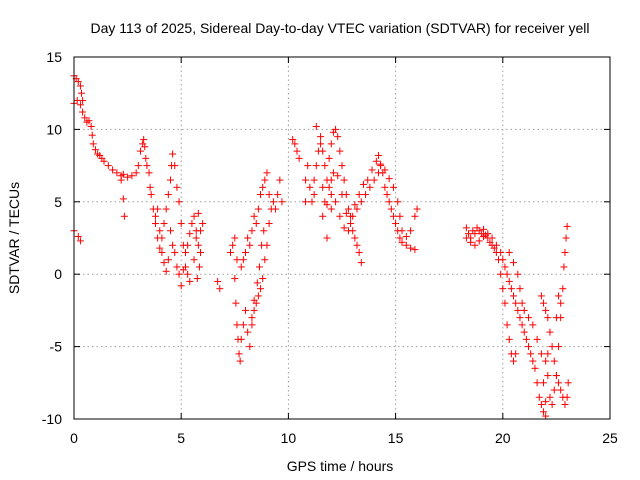  Describe the element at coordinates (181, 438) in the screenshot. I see `x-tick-label: 5` at that location.